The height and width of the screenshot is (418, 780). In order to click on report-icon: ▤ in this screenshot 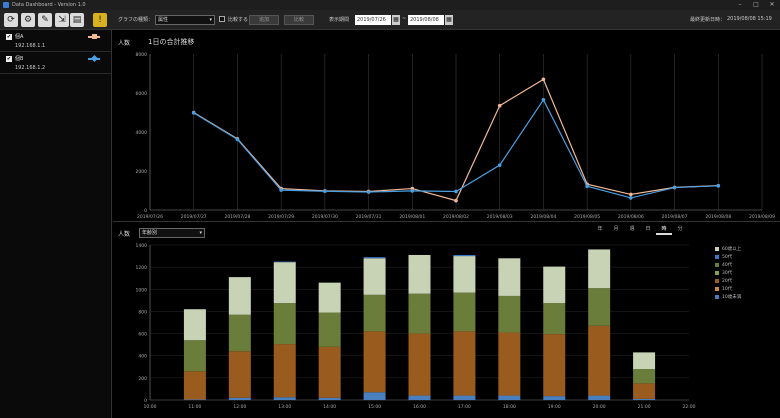, I will do `click(77, 20)`.